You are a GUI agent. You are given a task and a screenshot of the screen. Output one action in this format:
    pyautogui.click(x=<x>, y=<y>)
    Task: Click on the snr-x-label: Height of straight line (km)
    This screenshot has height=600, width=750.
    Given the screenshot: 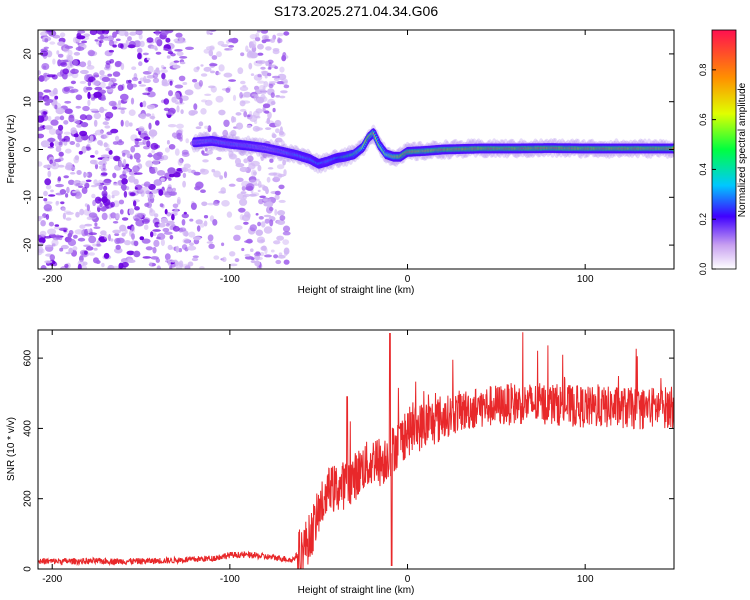 What is the action you would take?
    pyautogui.click(x=356, y=590)
    